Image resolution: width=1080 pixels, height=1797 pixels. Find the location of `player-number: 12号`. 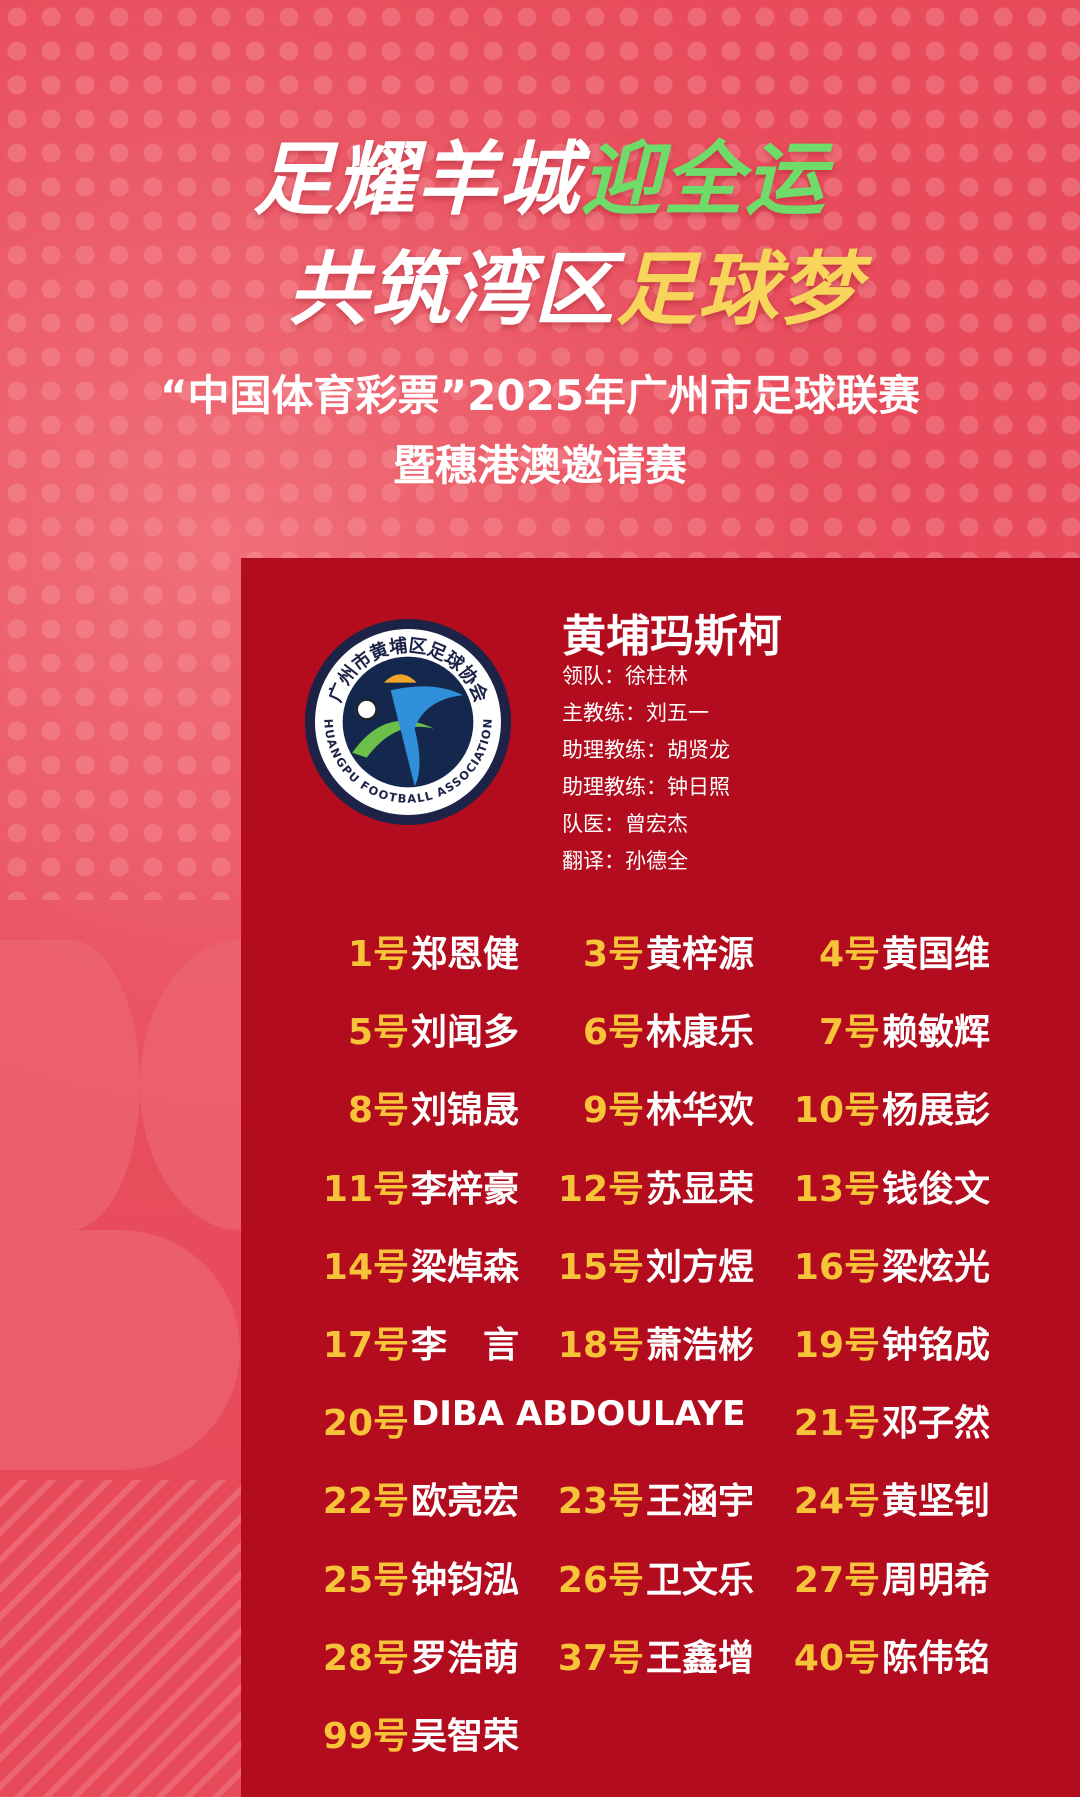

player-number: 12号 is located at coordinates (600, 1189).